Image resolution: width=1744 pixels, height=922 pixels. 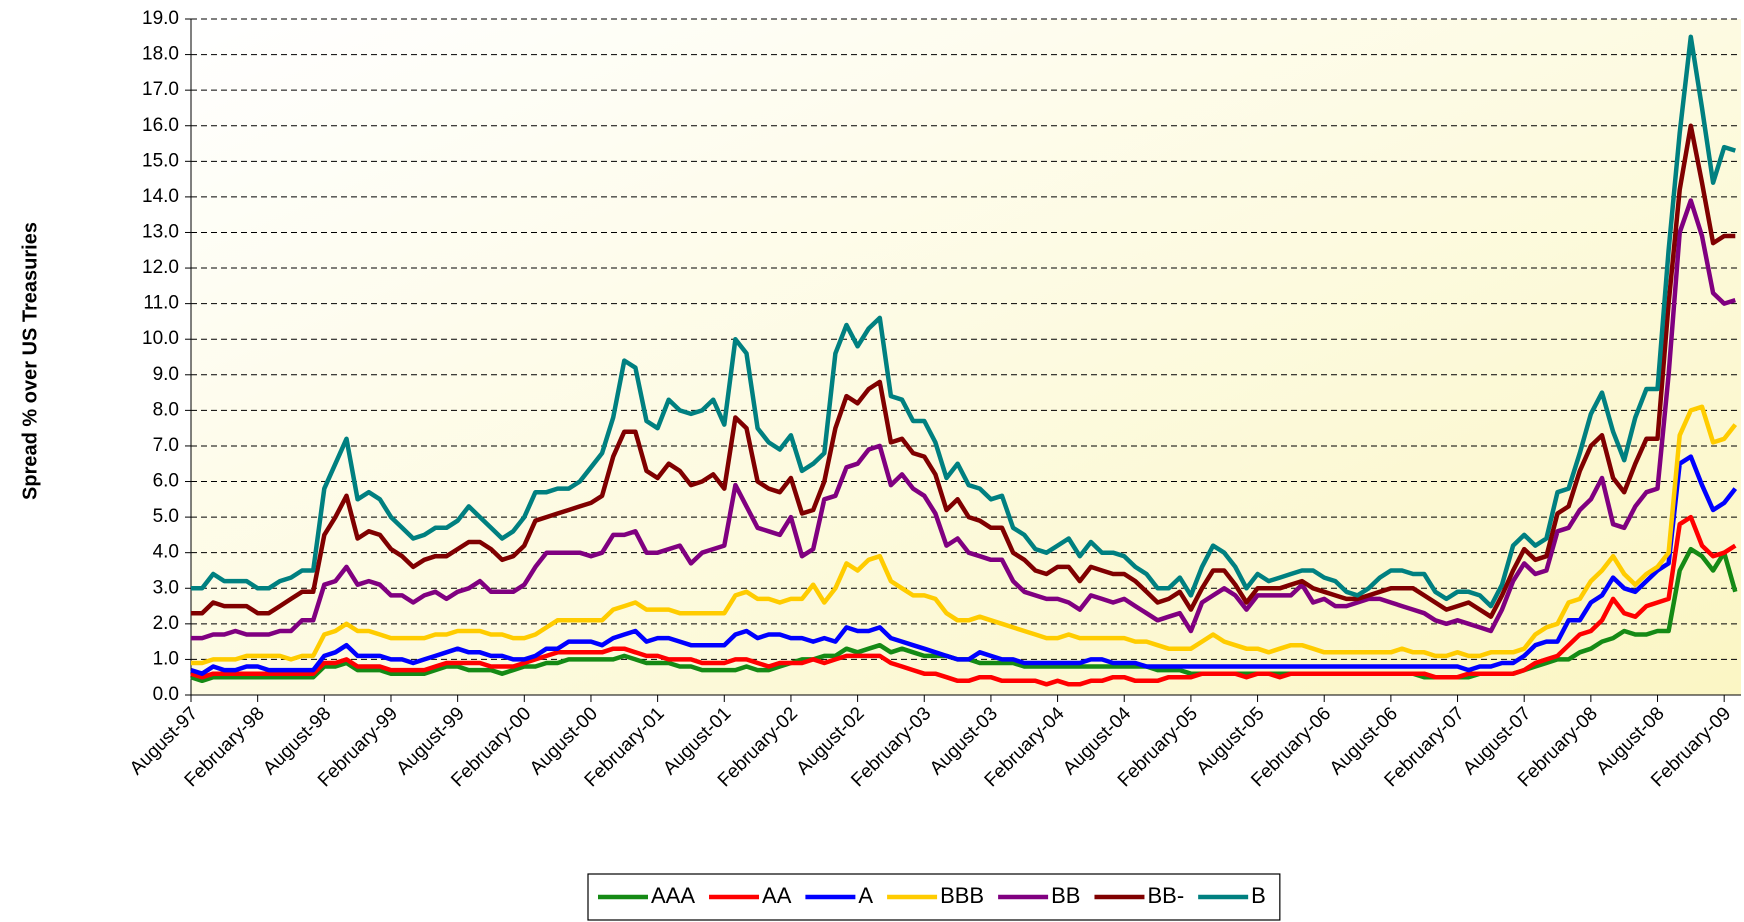 What do you see at coordinates (160, 338) in the screenshot?
I see `y-tick-label: 10.0` at bounding box center [160, 338].